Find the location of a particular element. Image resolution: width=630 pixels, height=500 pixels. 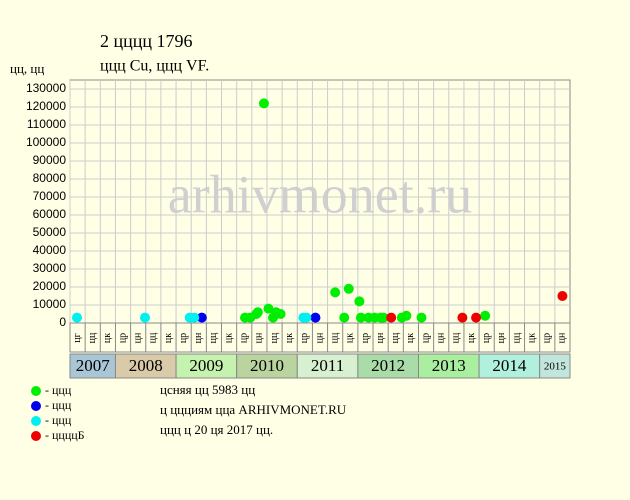

y-tick-label: 100000 is located at coordinates (46, 142).